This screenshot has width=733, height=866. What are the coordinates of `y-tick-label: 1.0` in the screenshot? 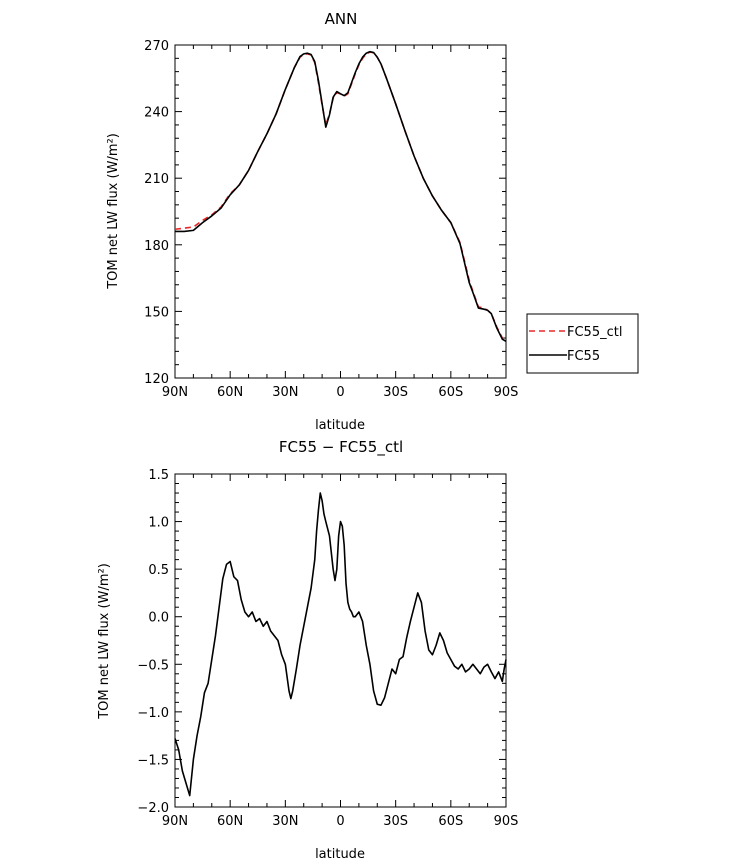 It's located at (158, 523).